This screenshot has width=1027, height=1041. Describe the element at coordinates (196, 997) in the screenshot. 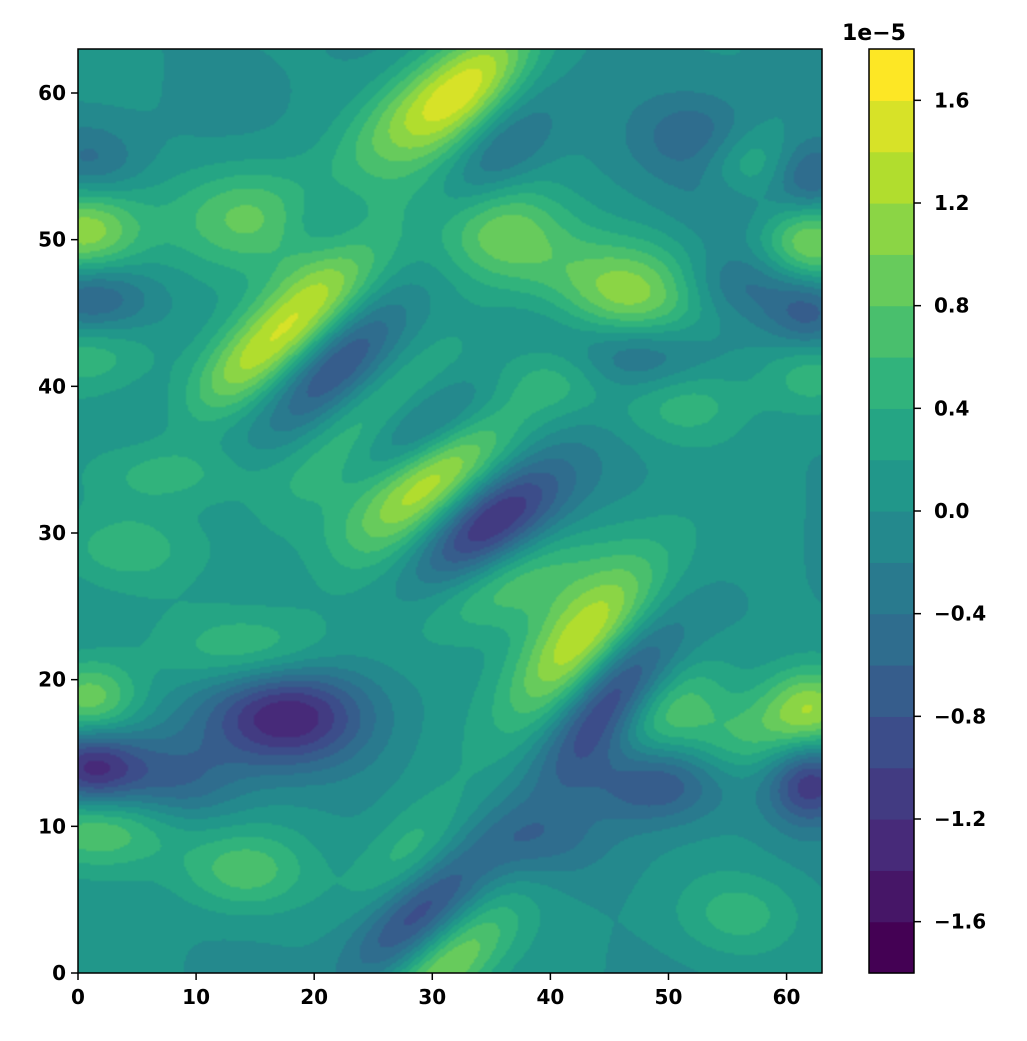

I see `x-tick-label: 10` at that location.